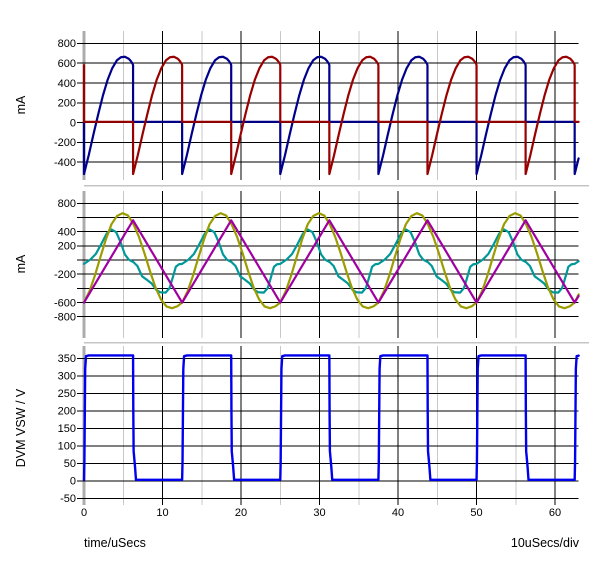 Image resolution: width=600 pixels, height=563 pixels. I want to click on x-tick-label: 30, so click(319, 513).